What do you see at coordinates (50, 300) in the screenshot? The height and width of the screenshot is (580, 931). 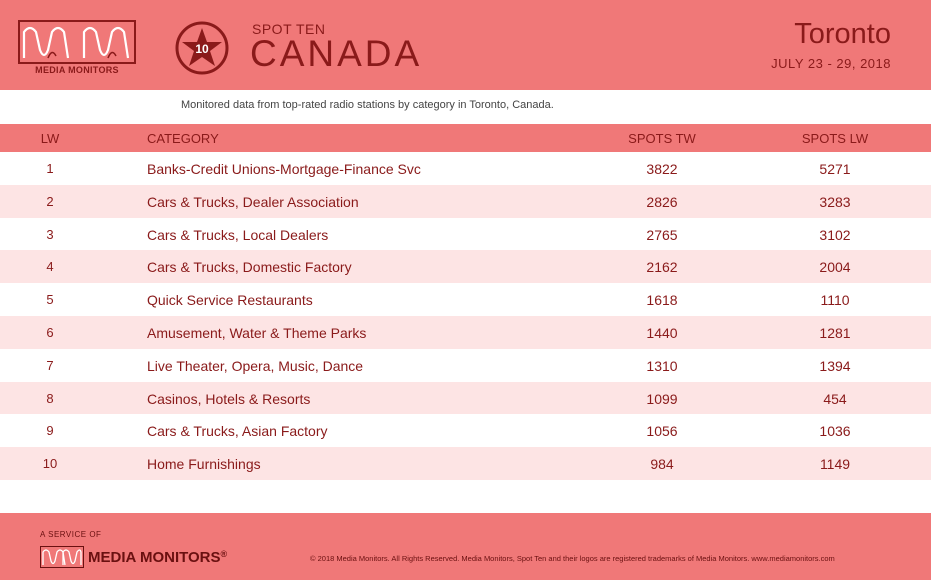 I see `rank-cell: 5` at bounding box center [50, 300].